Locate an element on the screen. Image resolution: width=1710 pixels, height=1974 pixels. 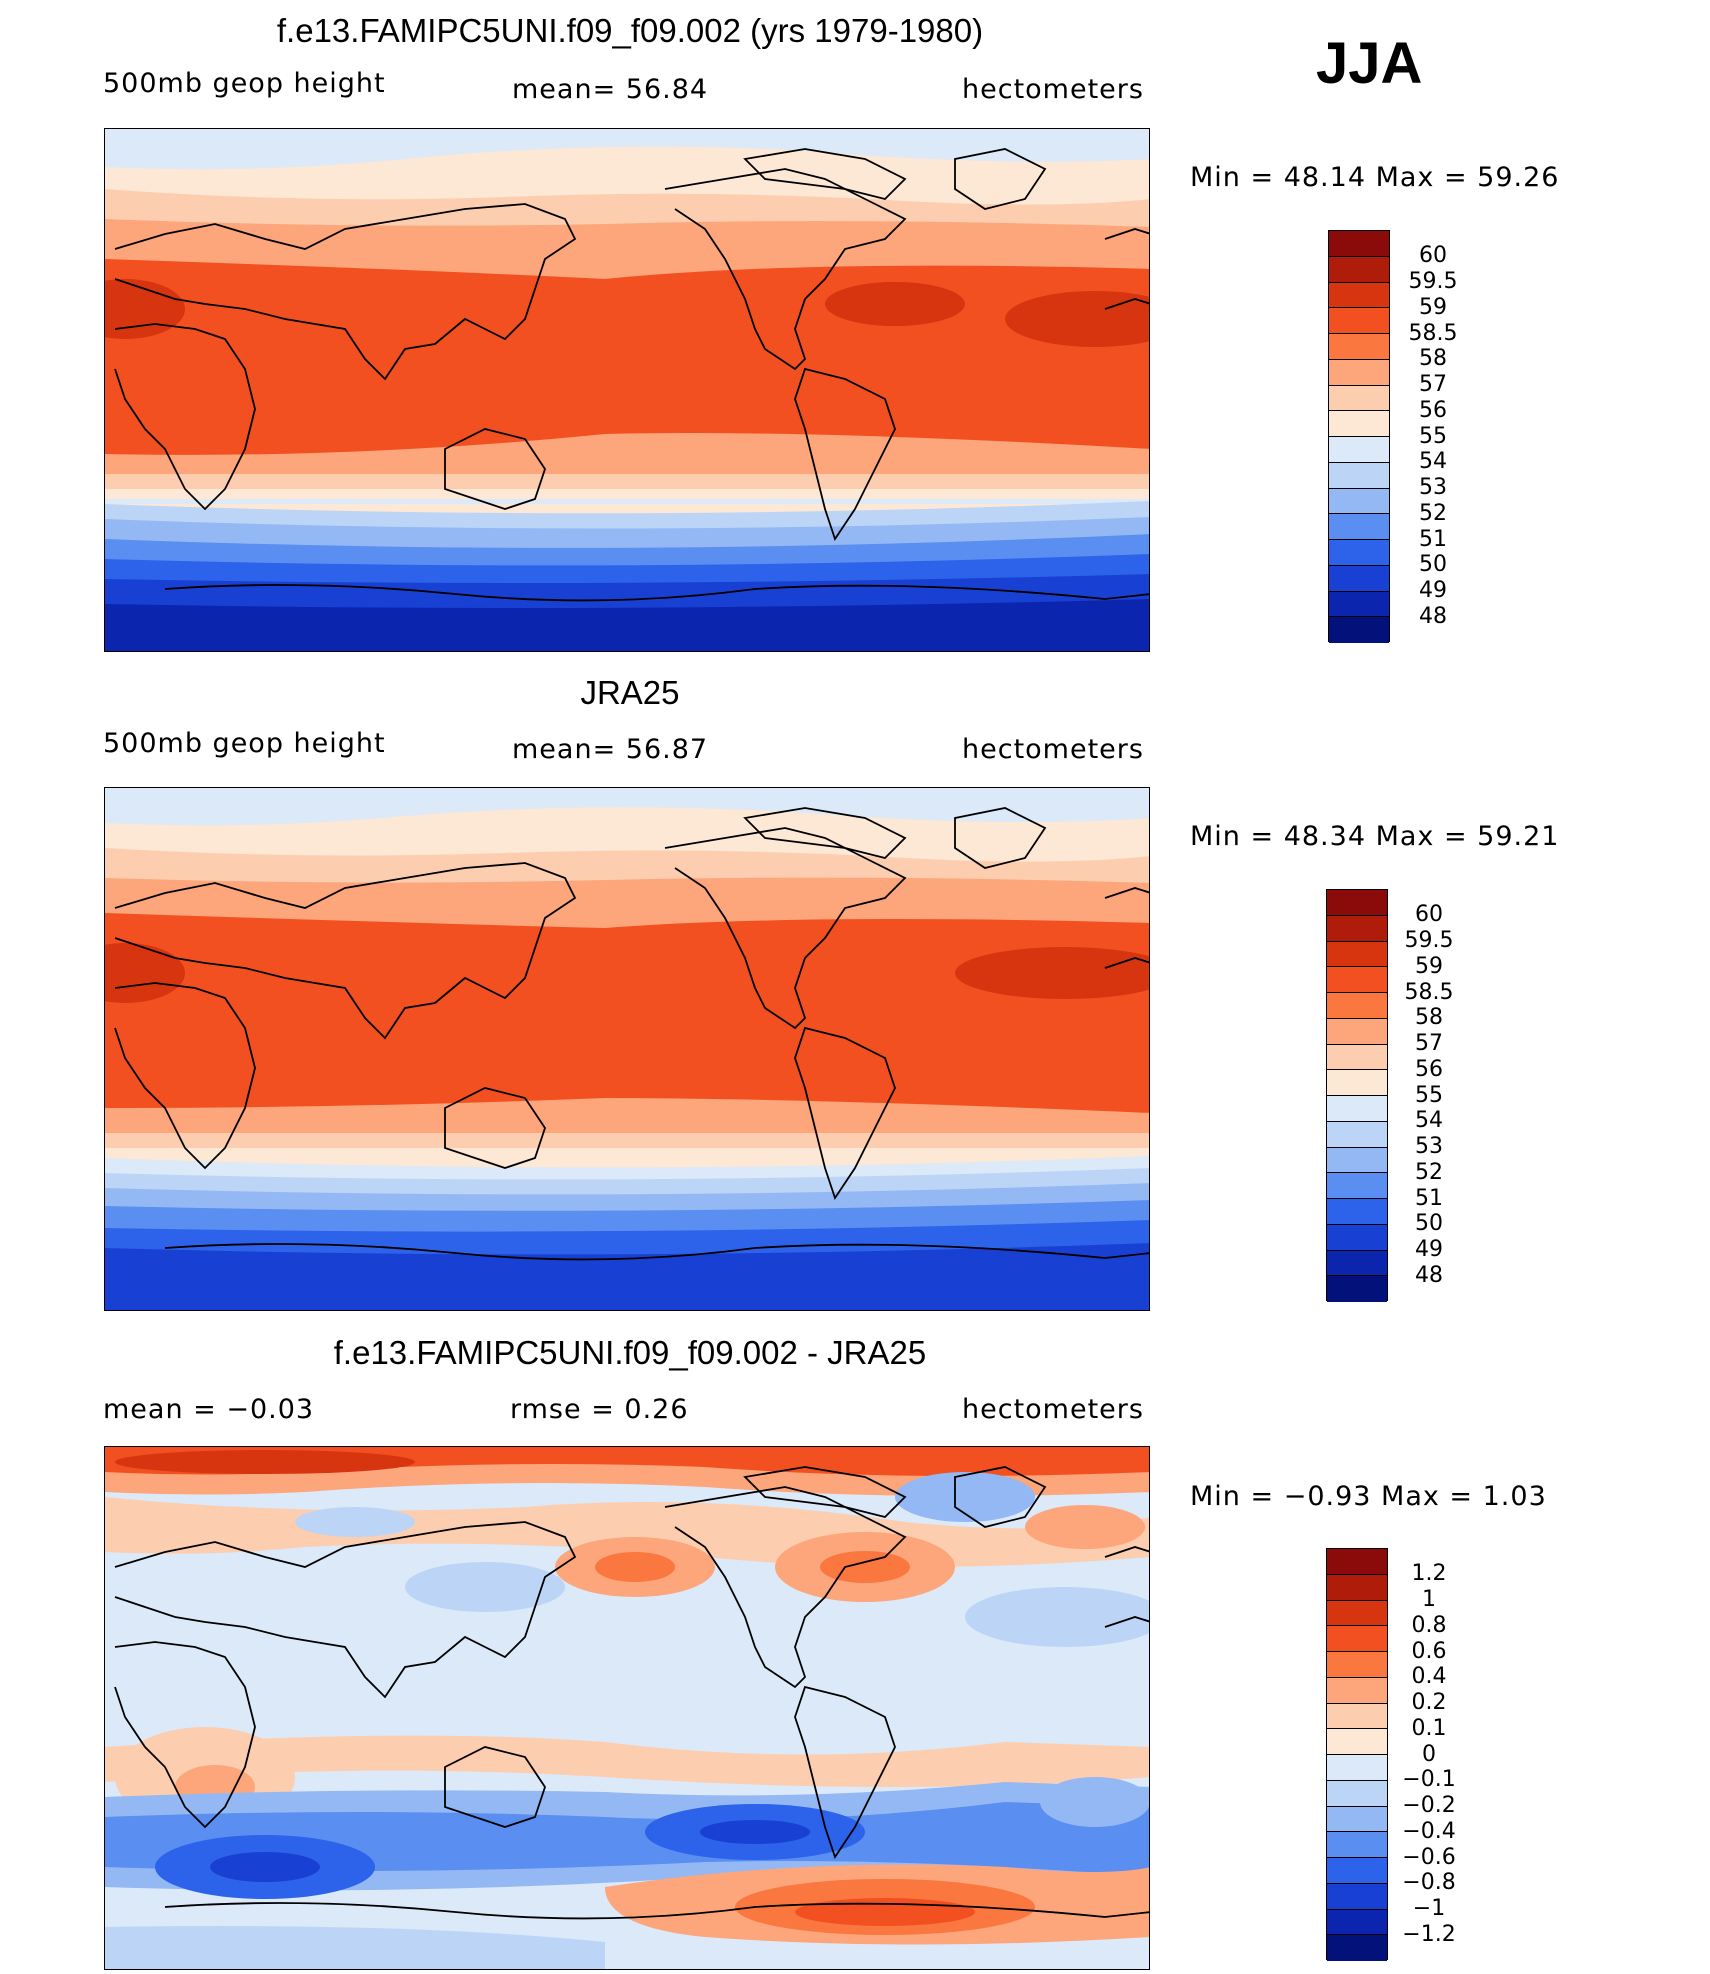
panel-3-min-max: Min = −0.93 Max = 1.03 is located at coordinates (1368, 1496).